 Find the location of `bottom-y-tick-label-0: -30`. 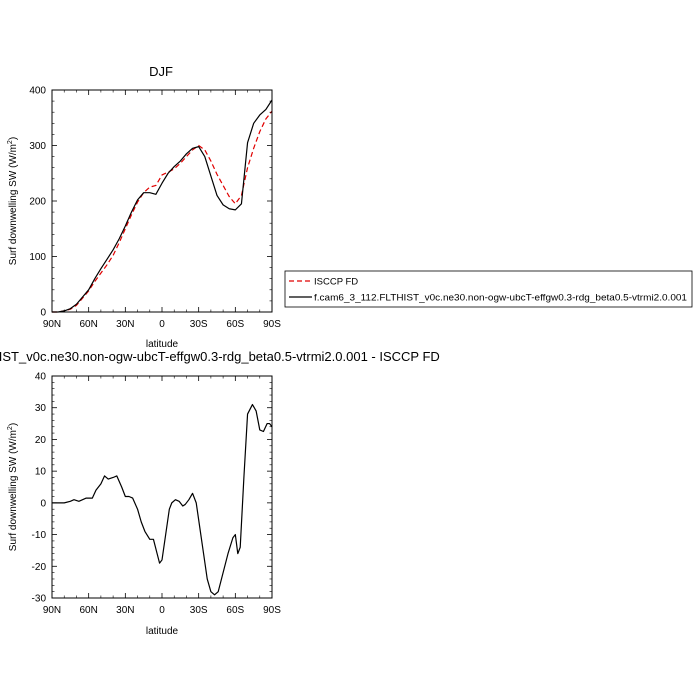

bottom-y-tick-label-0: -30 is located at coordinates (39, 599).